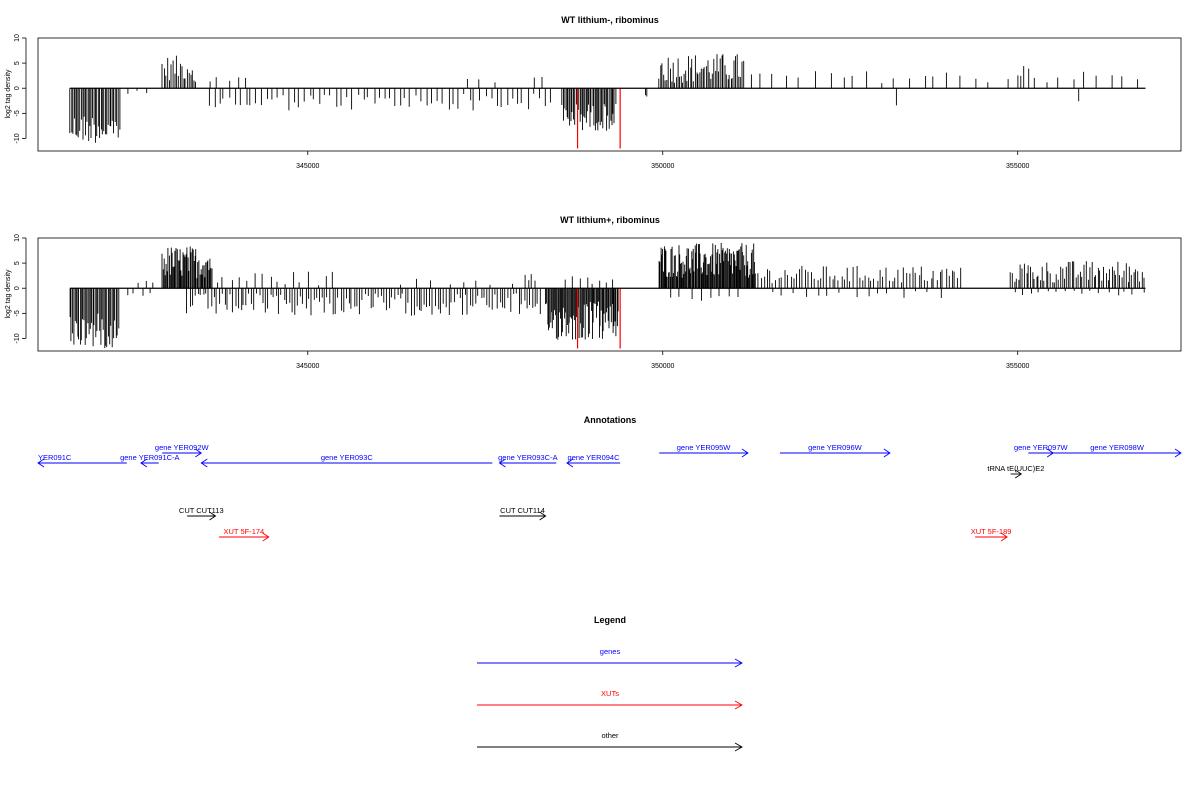 The image size is (1200, 800). What do you see at coordinates (610, 693) in the screenshot?
I see `legend-label: XUTs` at bounding box center [610, 693].